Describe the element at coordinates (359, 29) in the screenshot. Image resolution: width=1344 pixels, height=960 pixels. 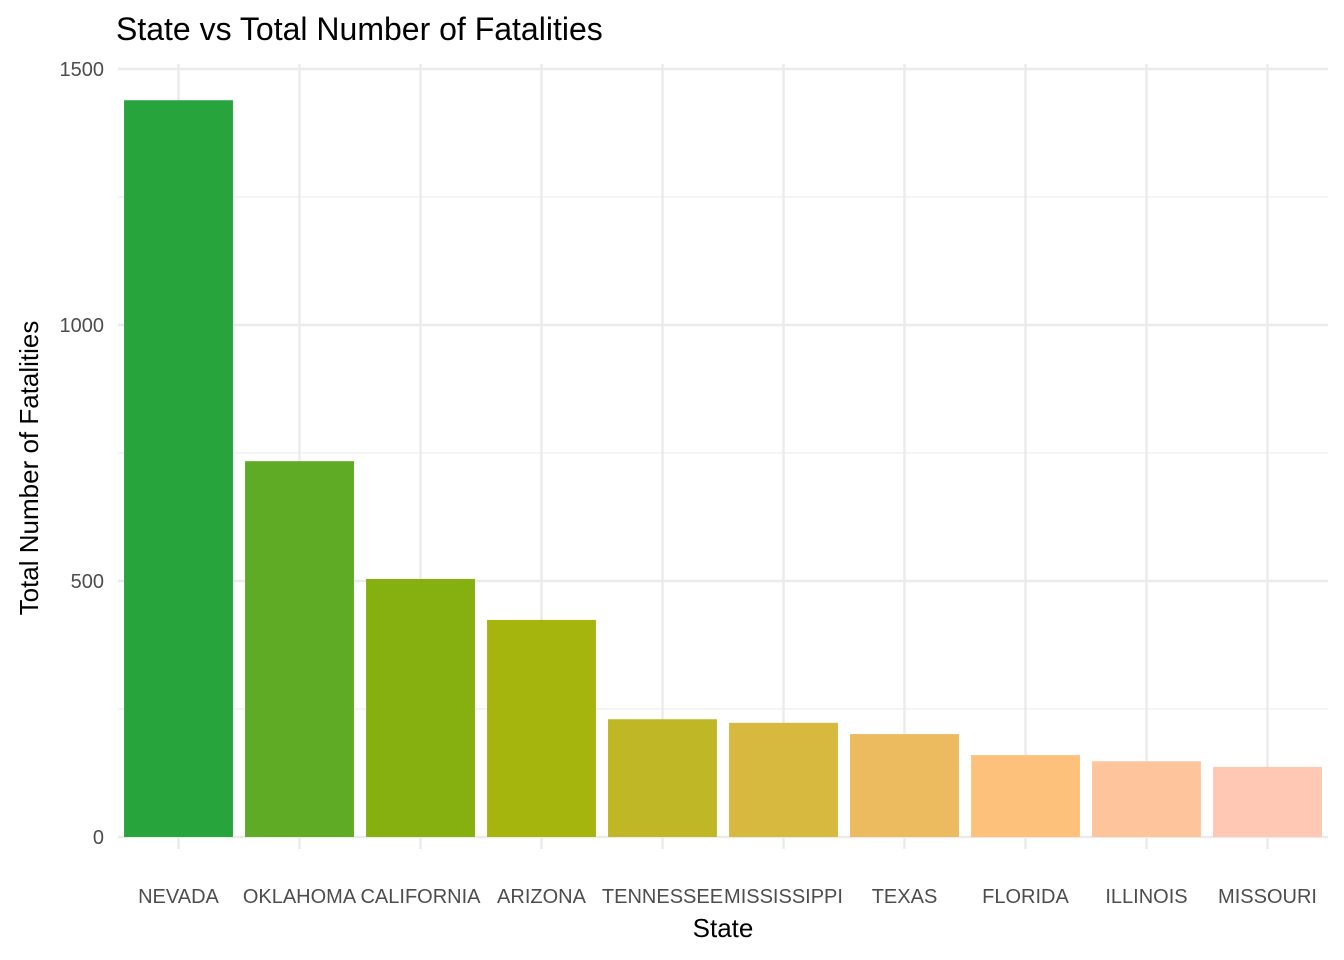
I see `chart-title: State vs Total Number of Fatalities` at that location.